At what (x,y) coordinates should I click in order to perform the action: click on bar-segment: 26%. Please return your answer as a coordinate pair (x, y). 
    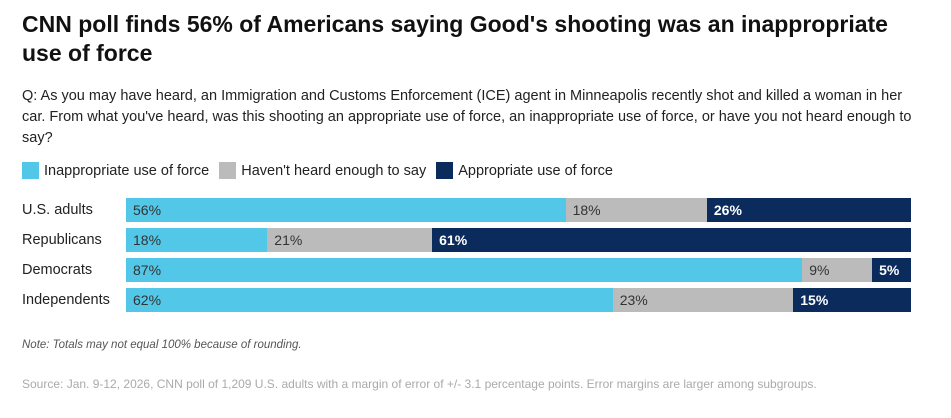
    Looking at the image, I should click on (808, 210).